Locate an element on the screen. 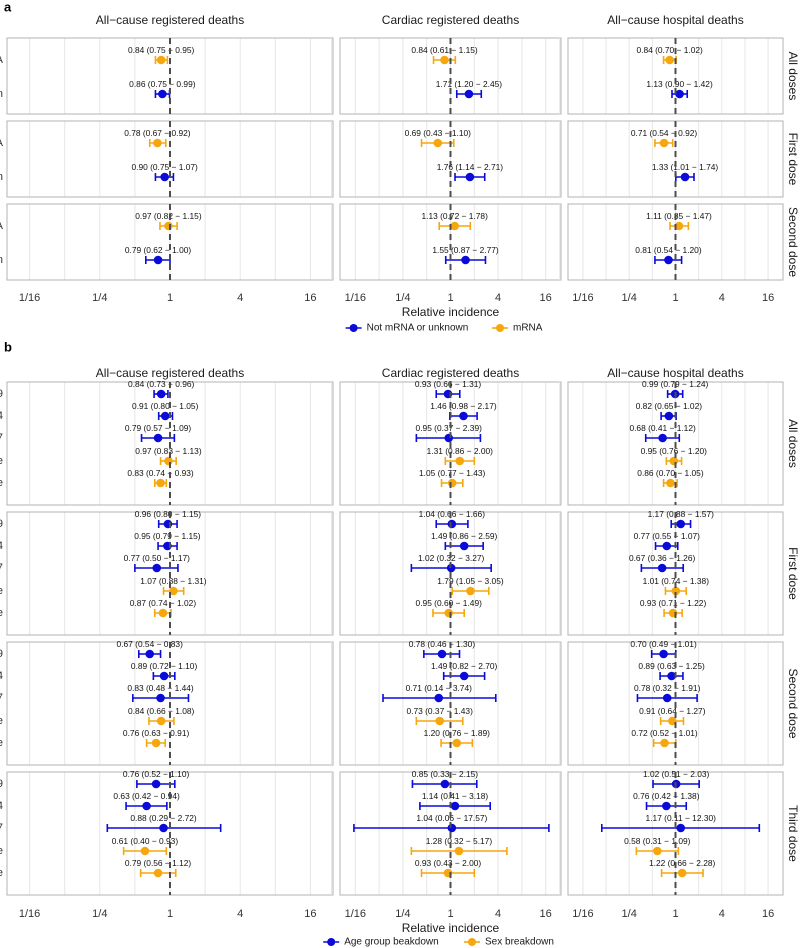  estimate-female: 0.97 (0.83 − 1.13) is located at coordinates (168, 456).